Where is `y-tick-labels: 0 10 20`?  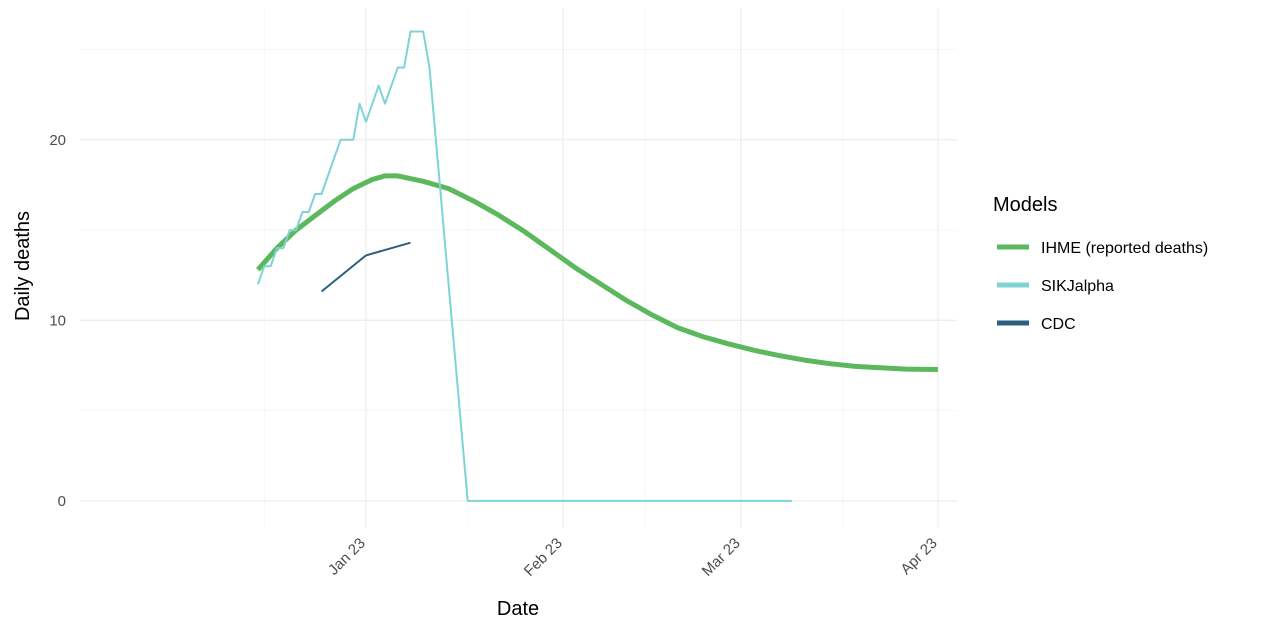
y-tick-labels: 0 10 20 is located at coordinates (57, 321).